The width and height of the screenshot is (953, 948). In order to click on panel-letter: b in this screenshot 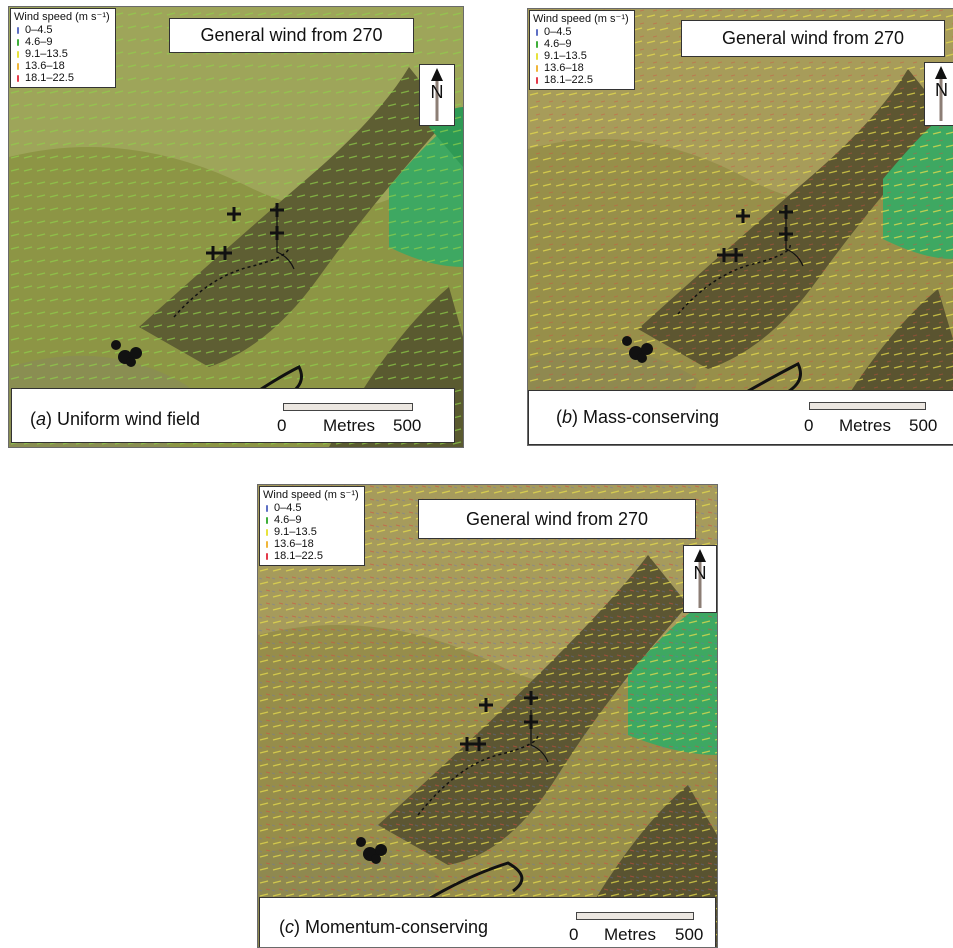, I will do `click(567, 417)`.